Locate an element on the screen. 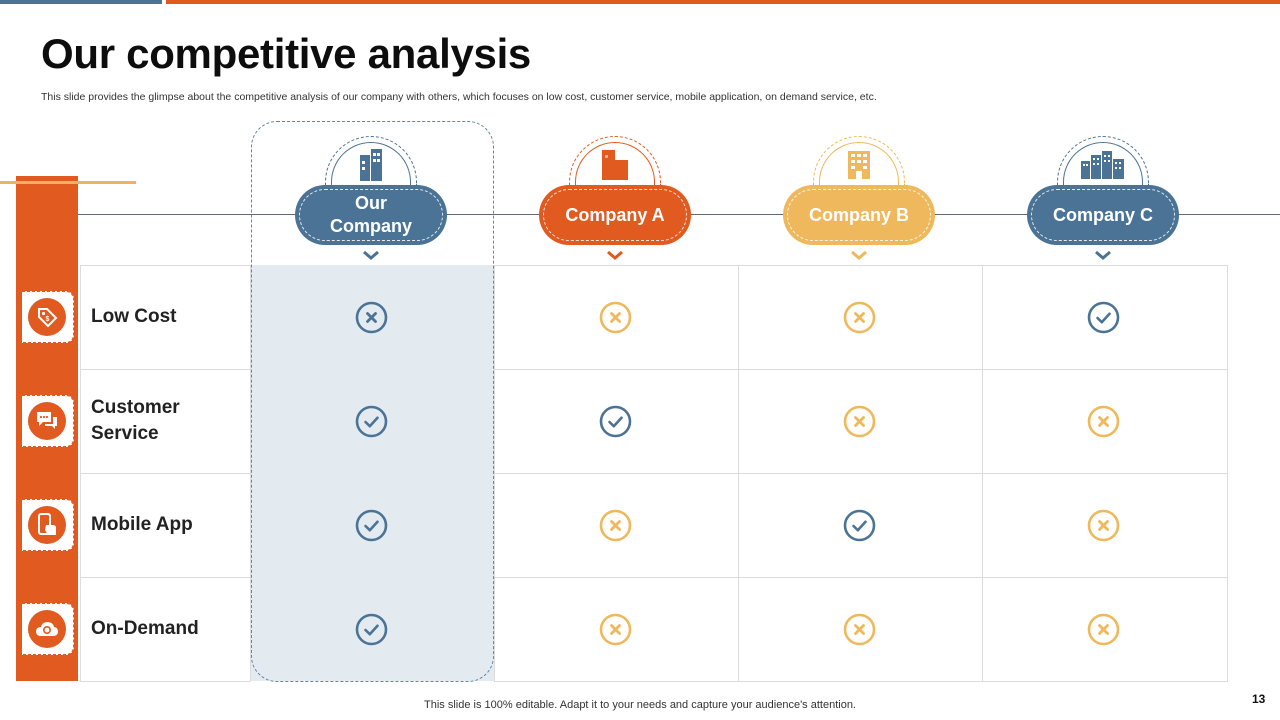 The image size is (1280, 720). feature-label: Mobile App is located at coordinates (142, 524).